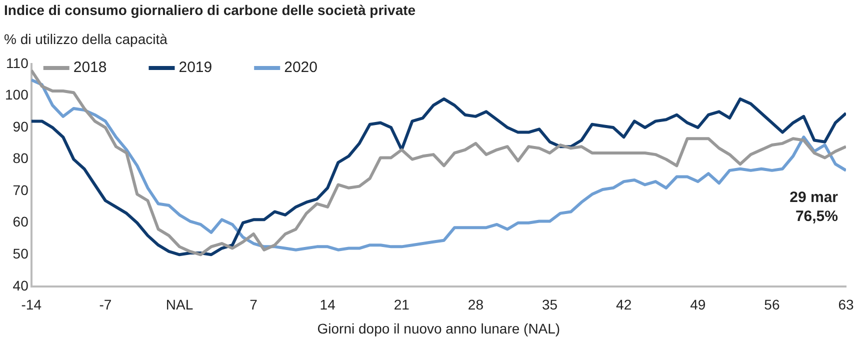 The image size is (860, 342). What do you see at coordinates (550, 304) in the screenshot?
I see `x-tick-label: 35` at bounding box center [550, 304].